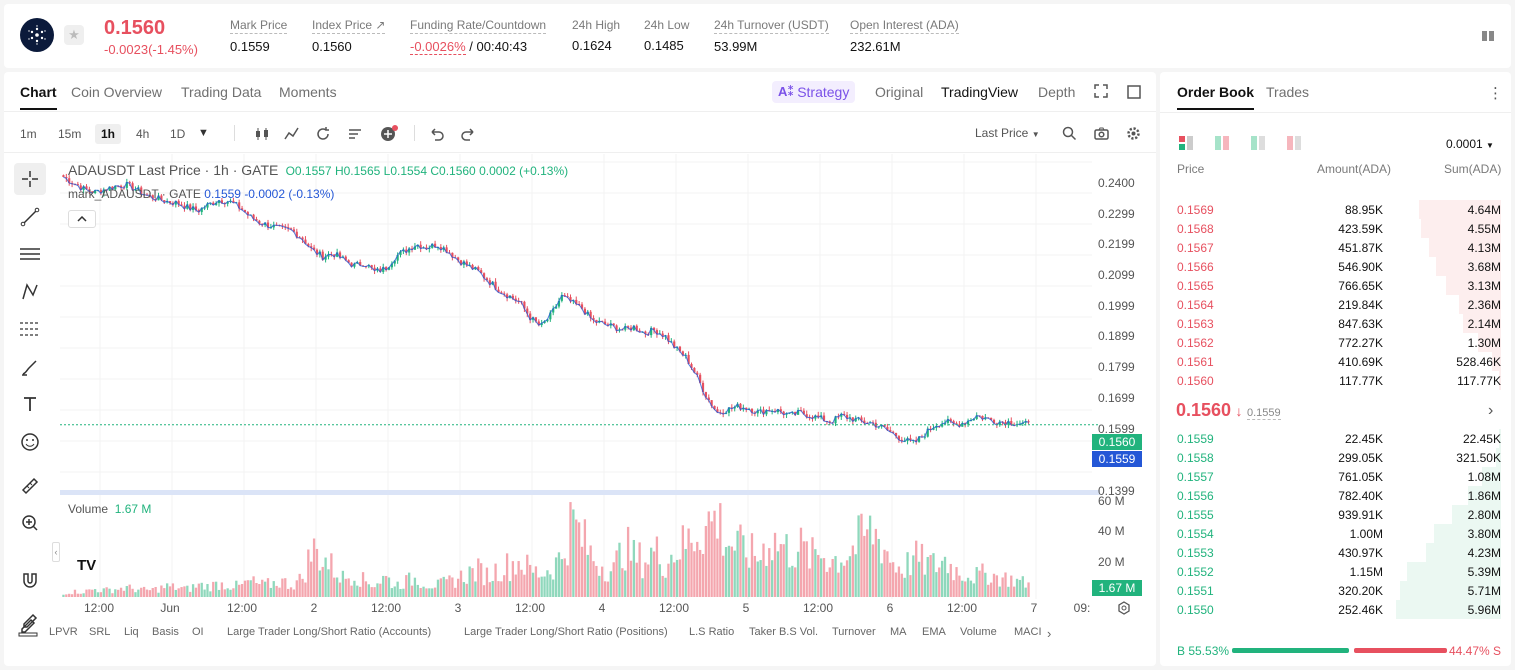 This screenshot has width=1515, height=670. What do you see at coordinates (1335, 323) in the screenshot?
I see `order-row: 0.1563 847.63K 2.14M` at bounding box center [1335, 323].